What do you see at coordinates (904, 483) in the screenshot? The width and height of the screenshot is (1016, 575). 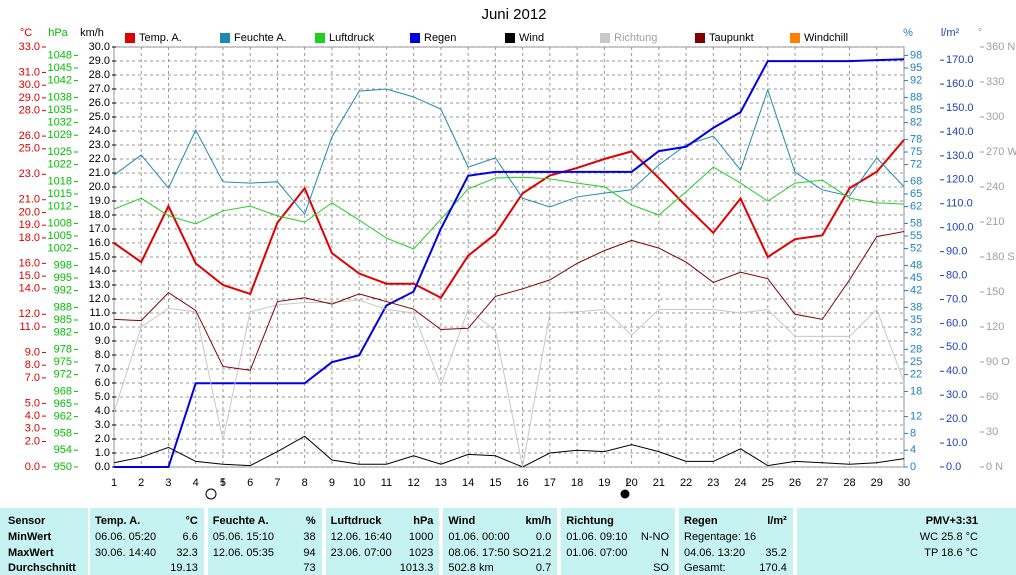 I see `x-tick-label: 30` at bounding box center [904, 483].